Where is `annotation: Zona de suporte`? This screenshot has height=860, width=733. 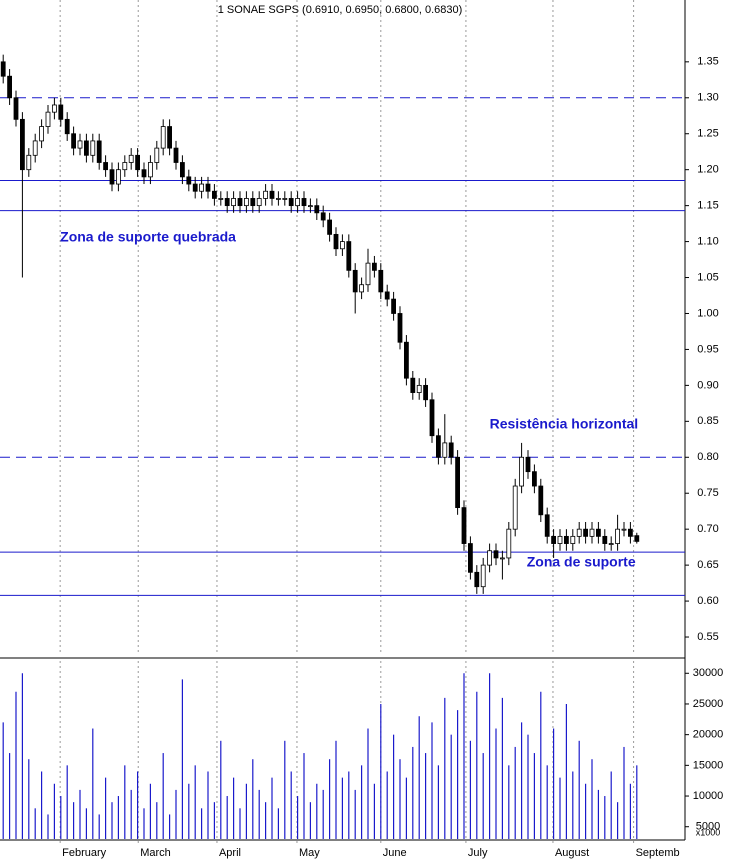 annotation: Zona de suporte is located at coordinates (581, 562).